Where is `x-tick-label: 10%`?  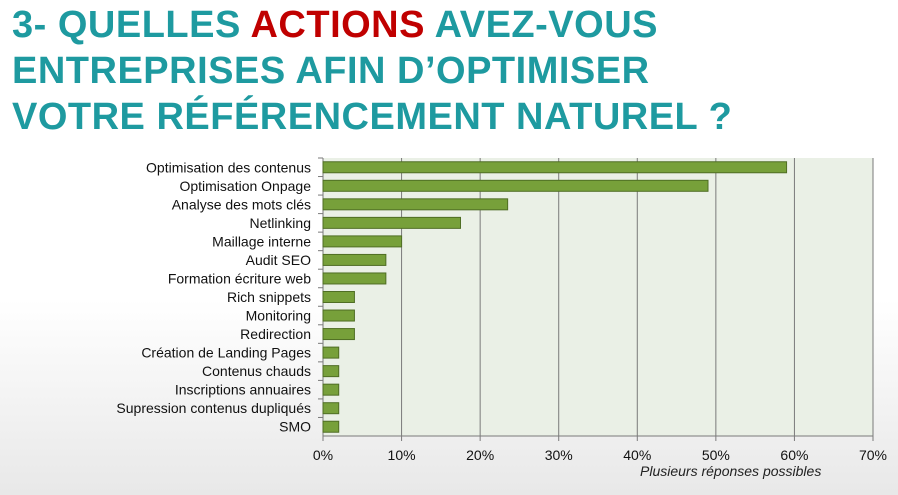
x-tick-label: 10% is located at coordinates (402, 455).